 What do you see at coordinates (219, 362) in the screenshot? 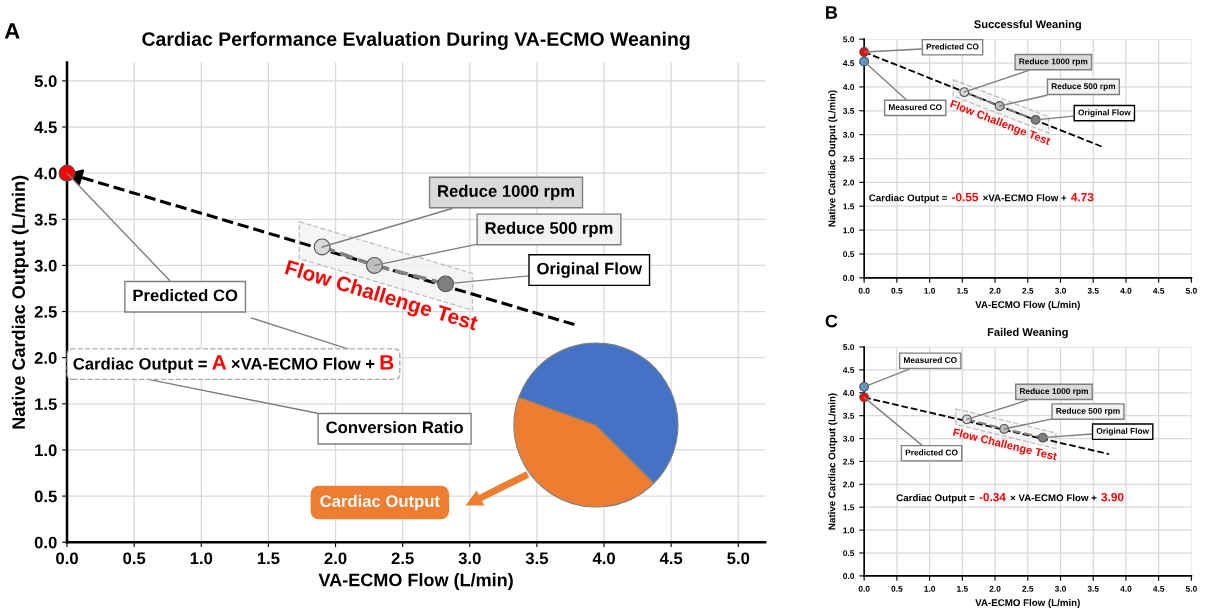
I see `annotation: A` at bounding box center [219, 362].